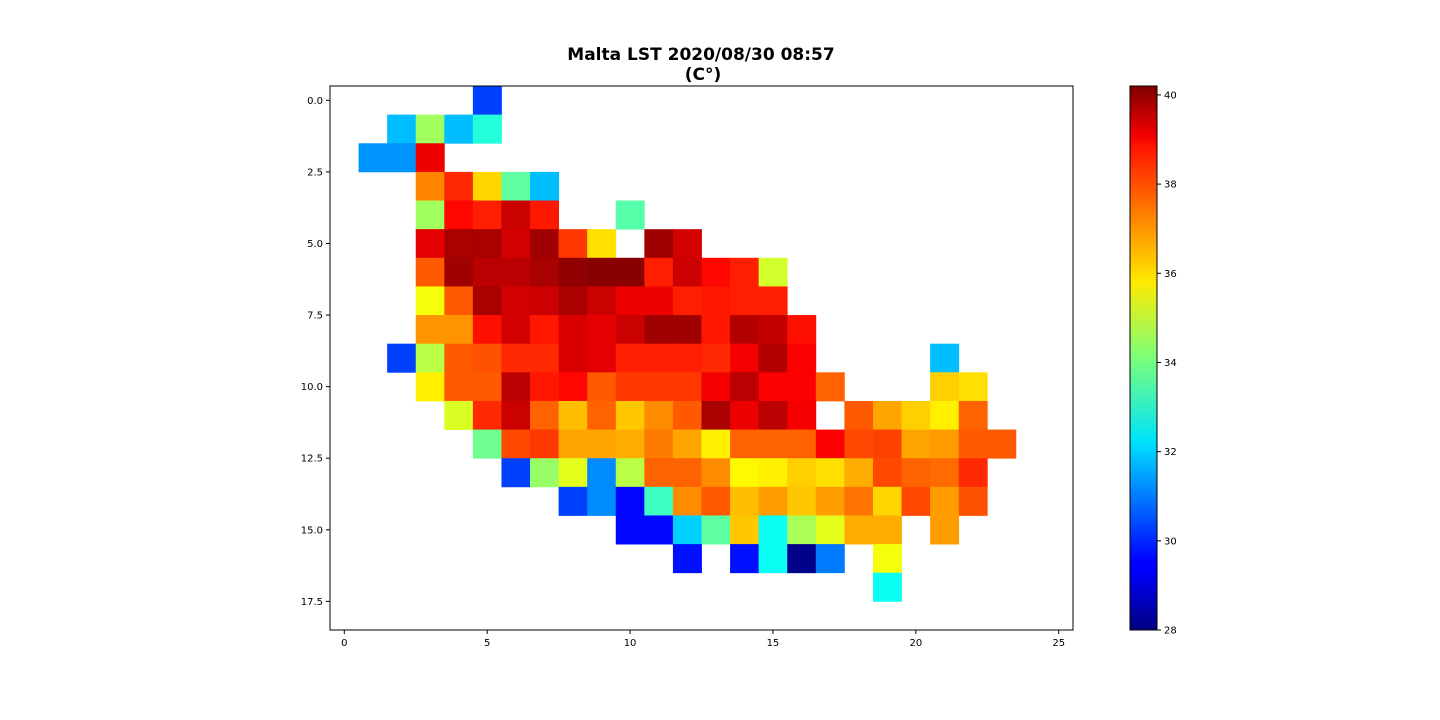  I want to click on y-tick-label: 17.5, so click(312, 602).